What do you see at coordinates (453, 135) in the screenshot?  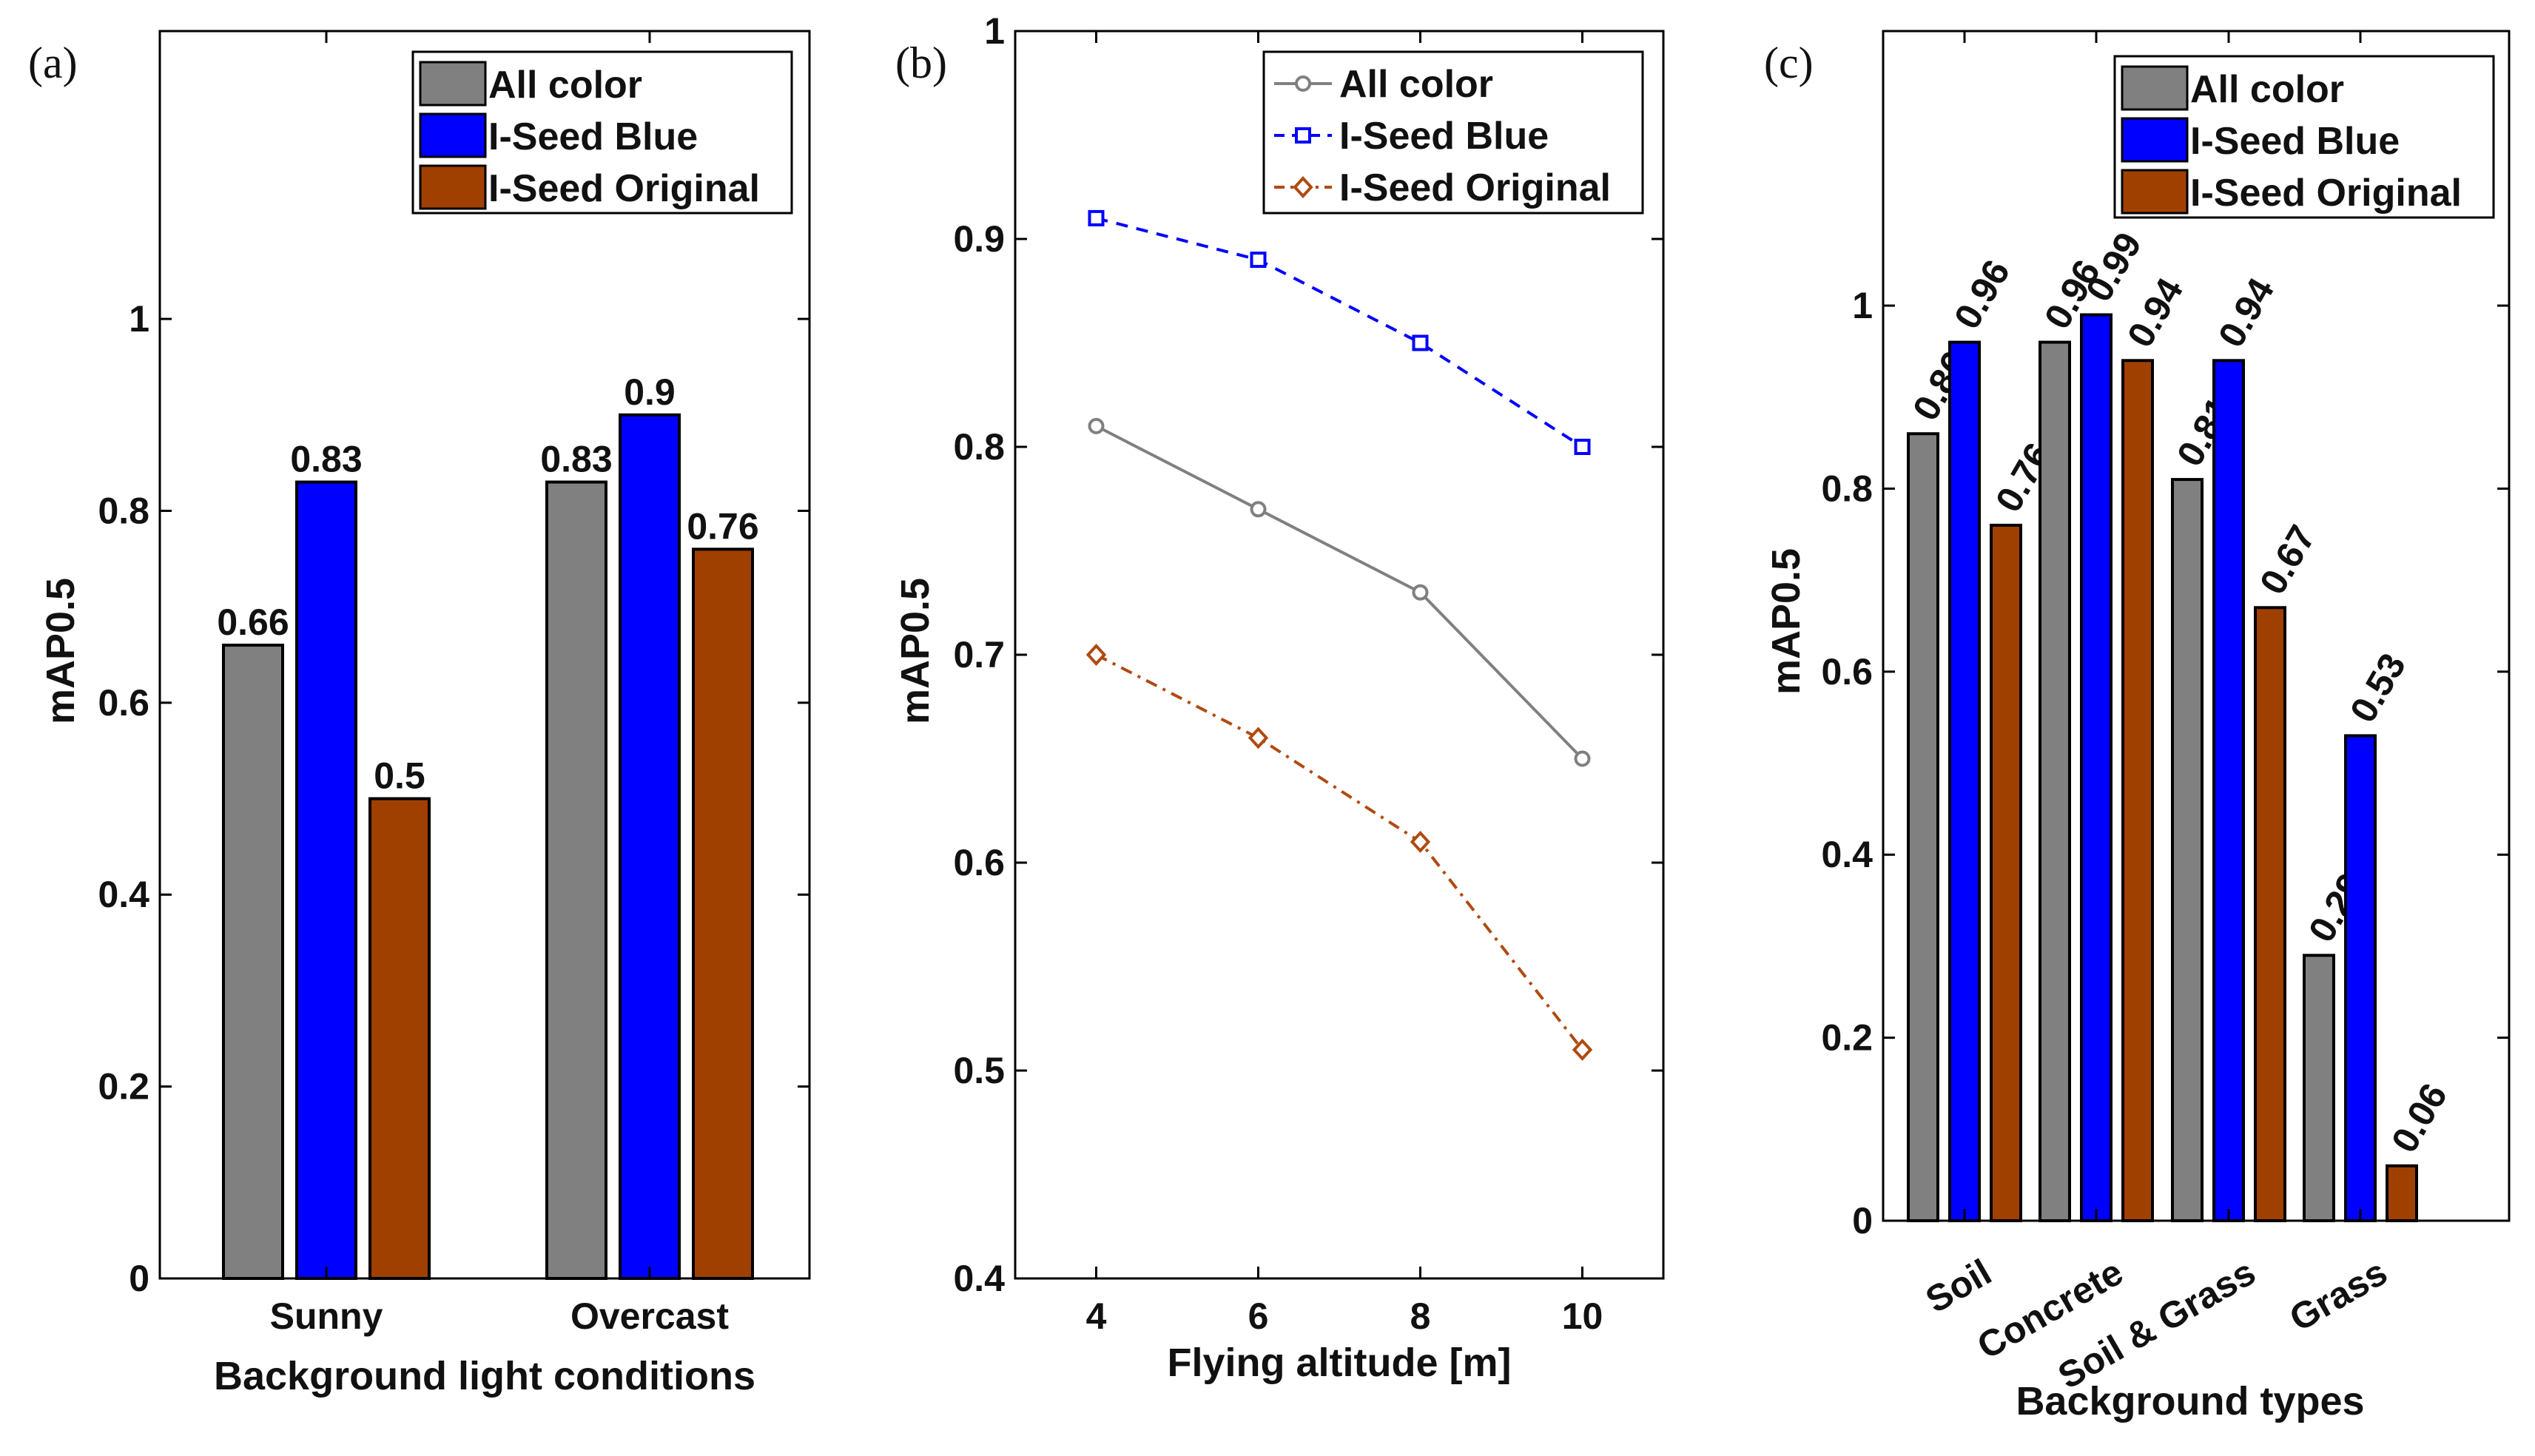 I see `panel-a-legend-swatch-blue` at bounding box center [453, 135].